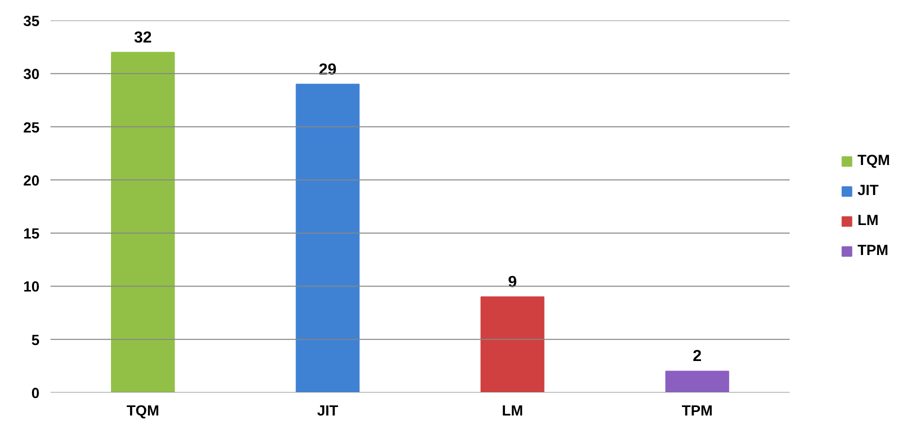 The height and width of the screenshot is (443, 913). I want to click on data-label: 9, so click(513, 282).